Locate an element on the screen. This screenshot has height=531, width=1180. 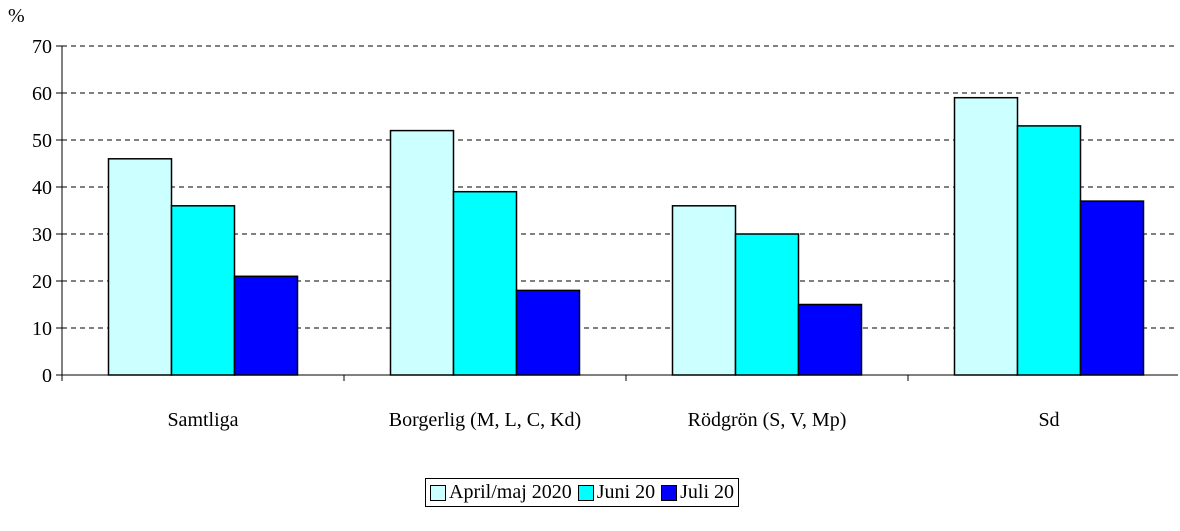
y-tick-label: 40 is located at coordinates (42, 188).